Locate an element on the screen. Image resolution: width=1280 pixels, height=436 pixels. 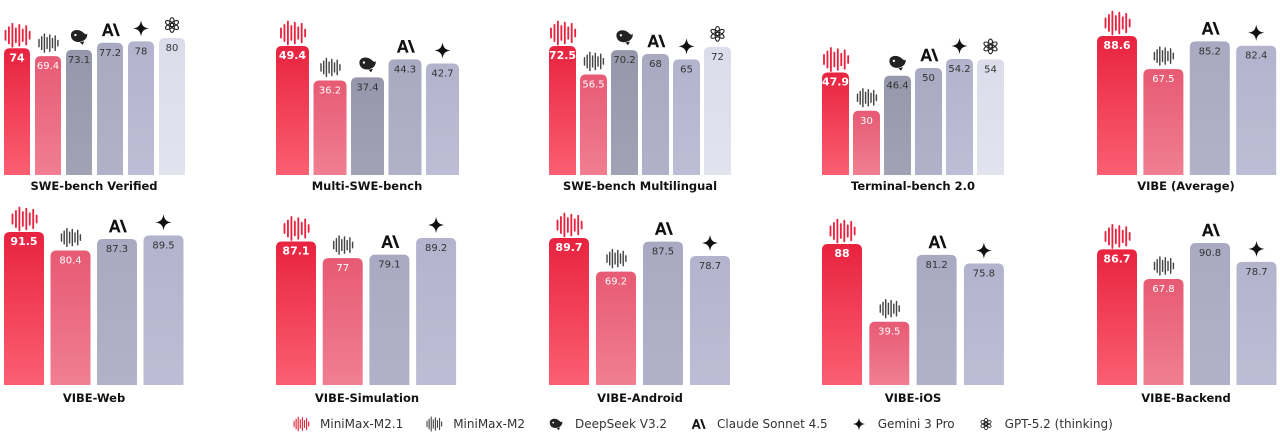
bar-group-minimax-m2: 39.5 is located at coordinates (889, 341).